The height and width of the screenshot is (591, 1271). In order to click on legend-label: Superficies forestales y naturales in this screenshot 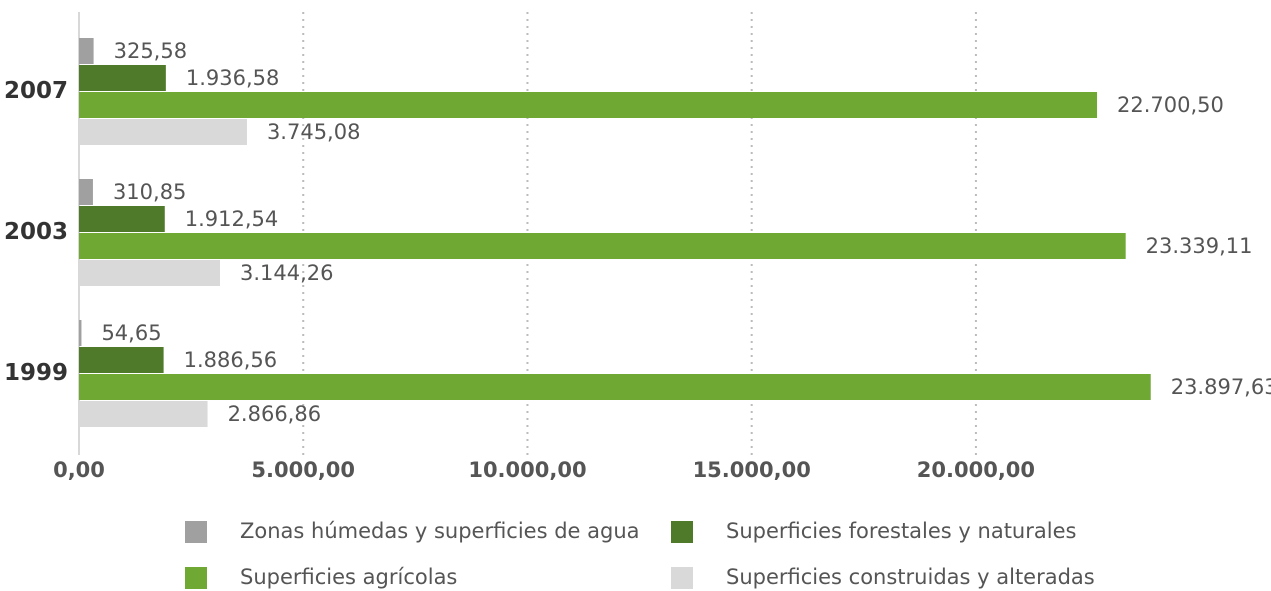, I will do `click(901, 531)`.